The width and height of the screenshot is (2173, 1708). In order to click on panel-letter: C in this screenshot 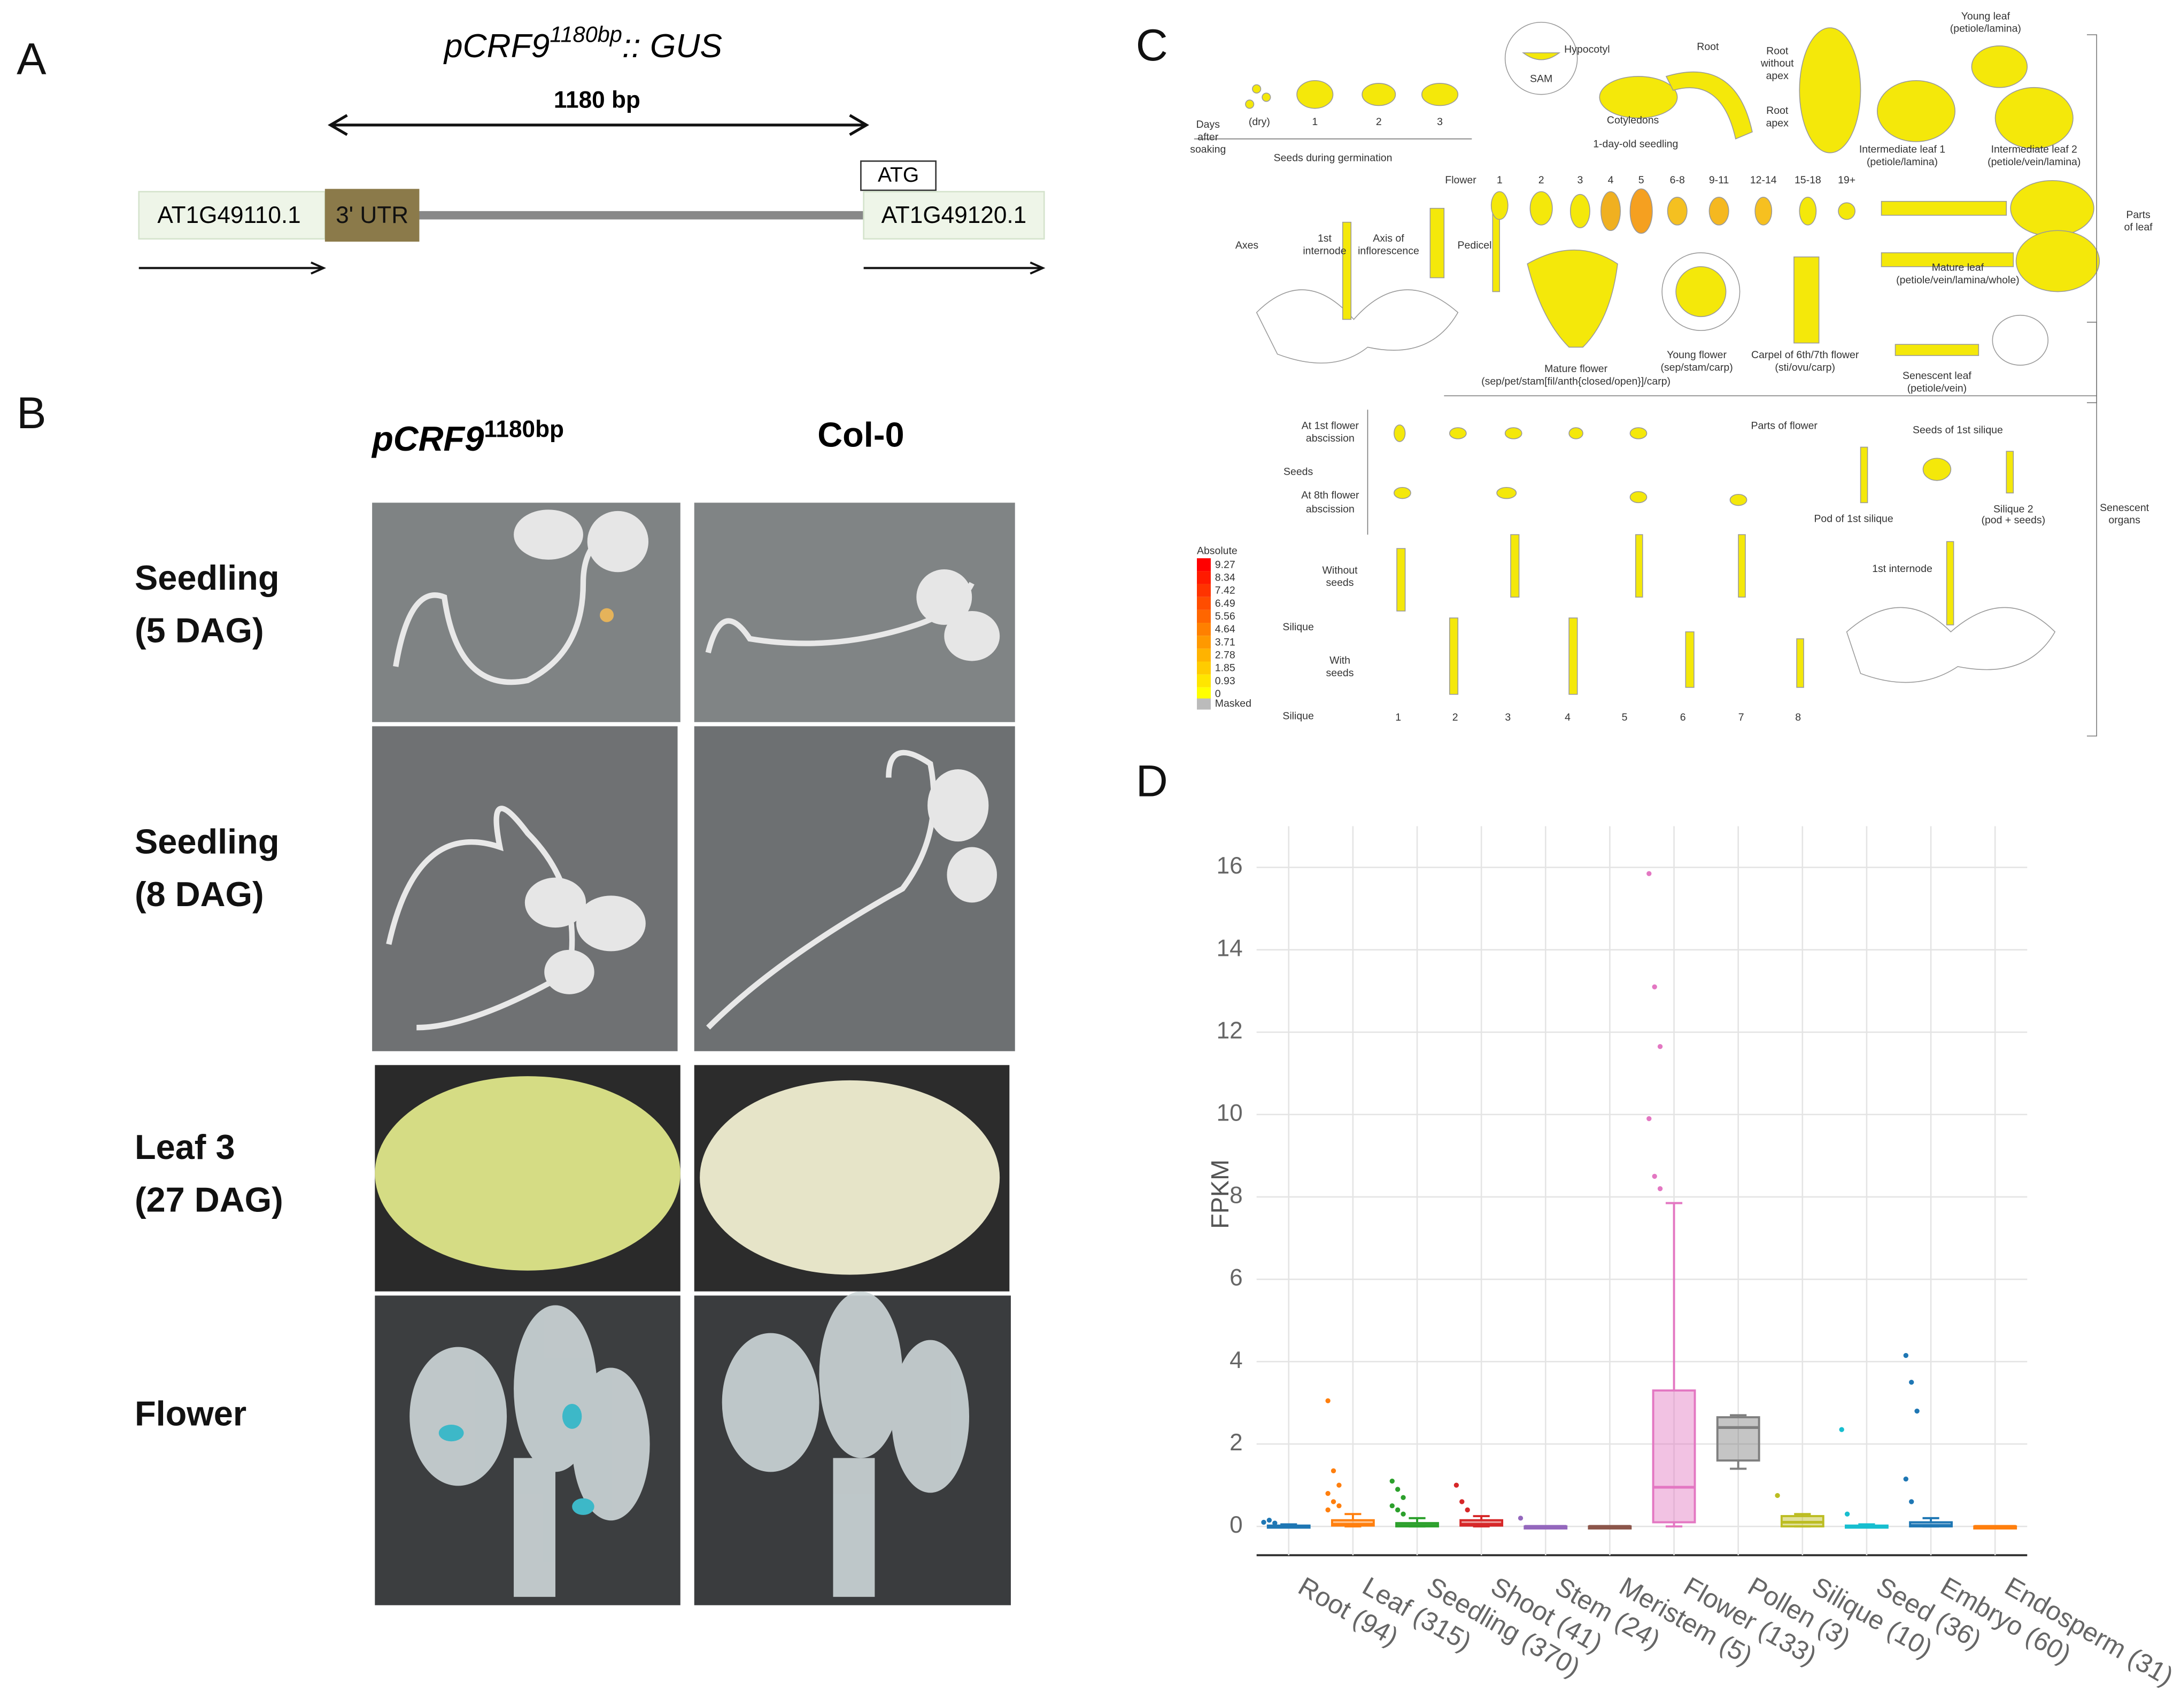, I will do `click(1152, 45)`.